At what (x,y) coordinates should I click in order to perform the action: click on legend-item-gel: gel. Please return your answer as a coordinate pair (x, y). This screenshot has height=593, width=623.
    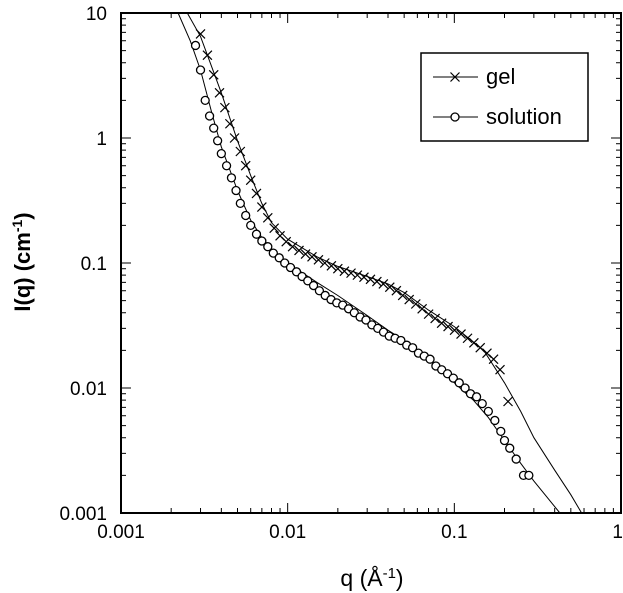
    Looking at the image, I should click on (474, 76).